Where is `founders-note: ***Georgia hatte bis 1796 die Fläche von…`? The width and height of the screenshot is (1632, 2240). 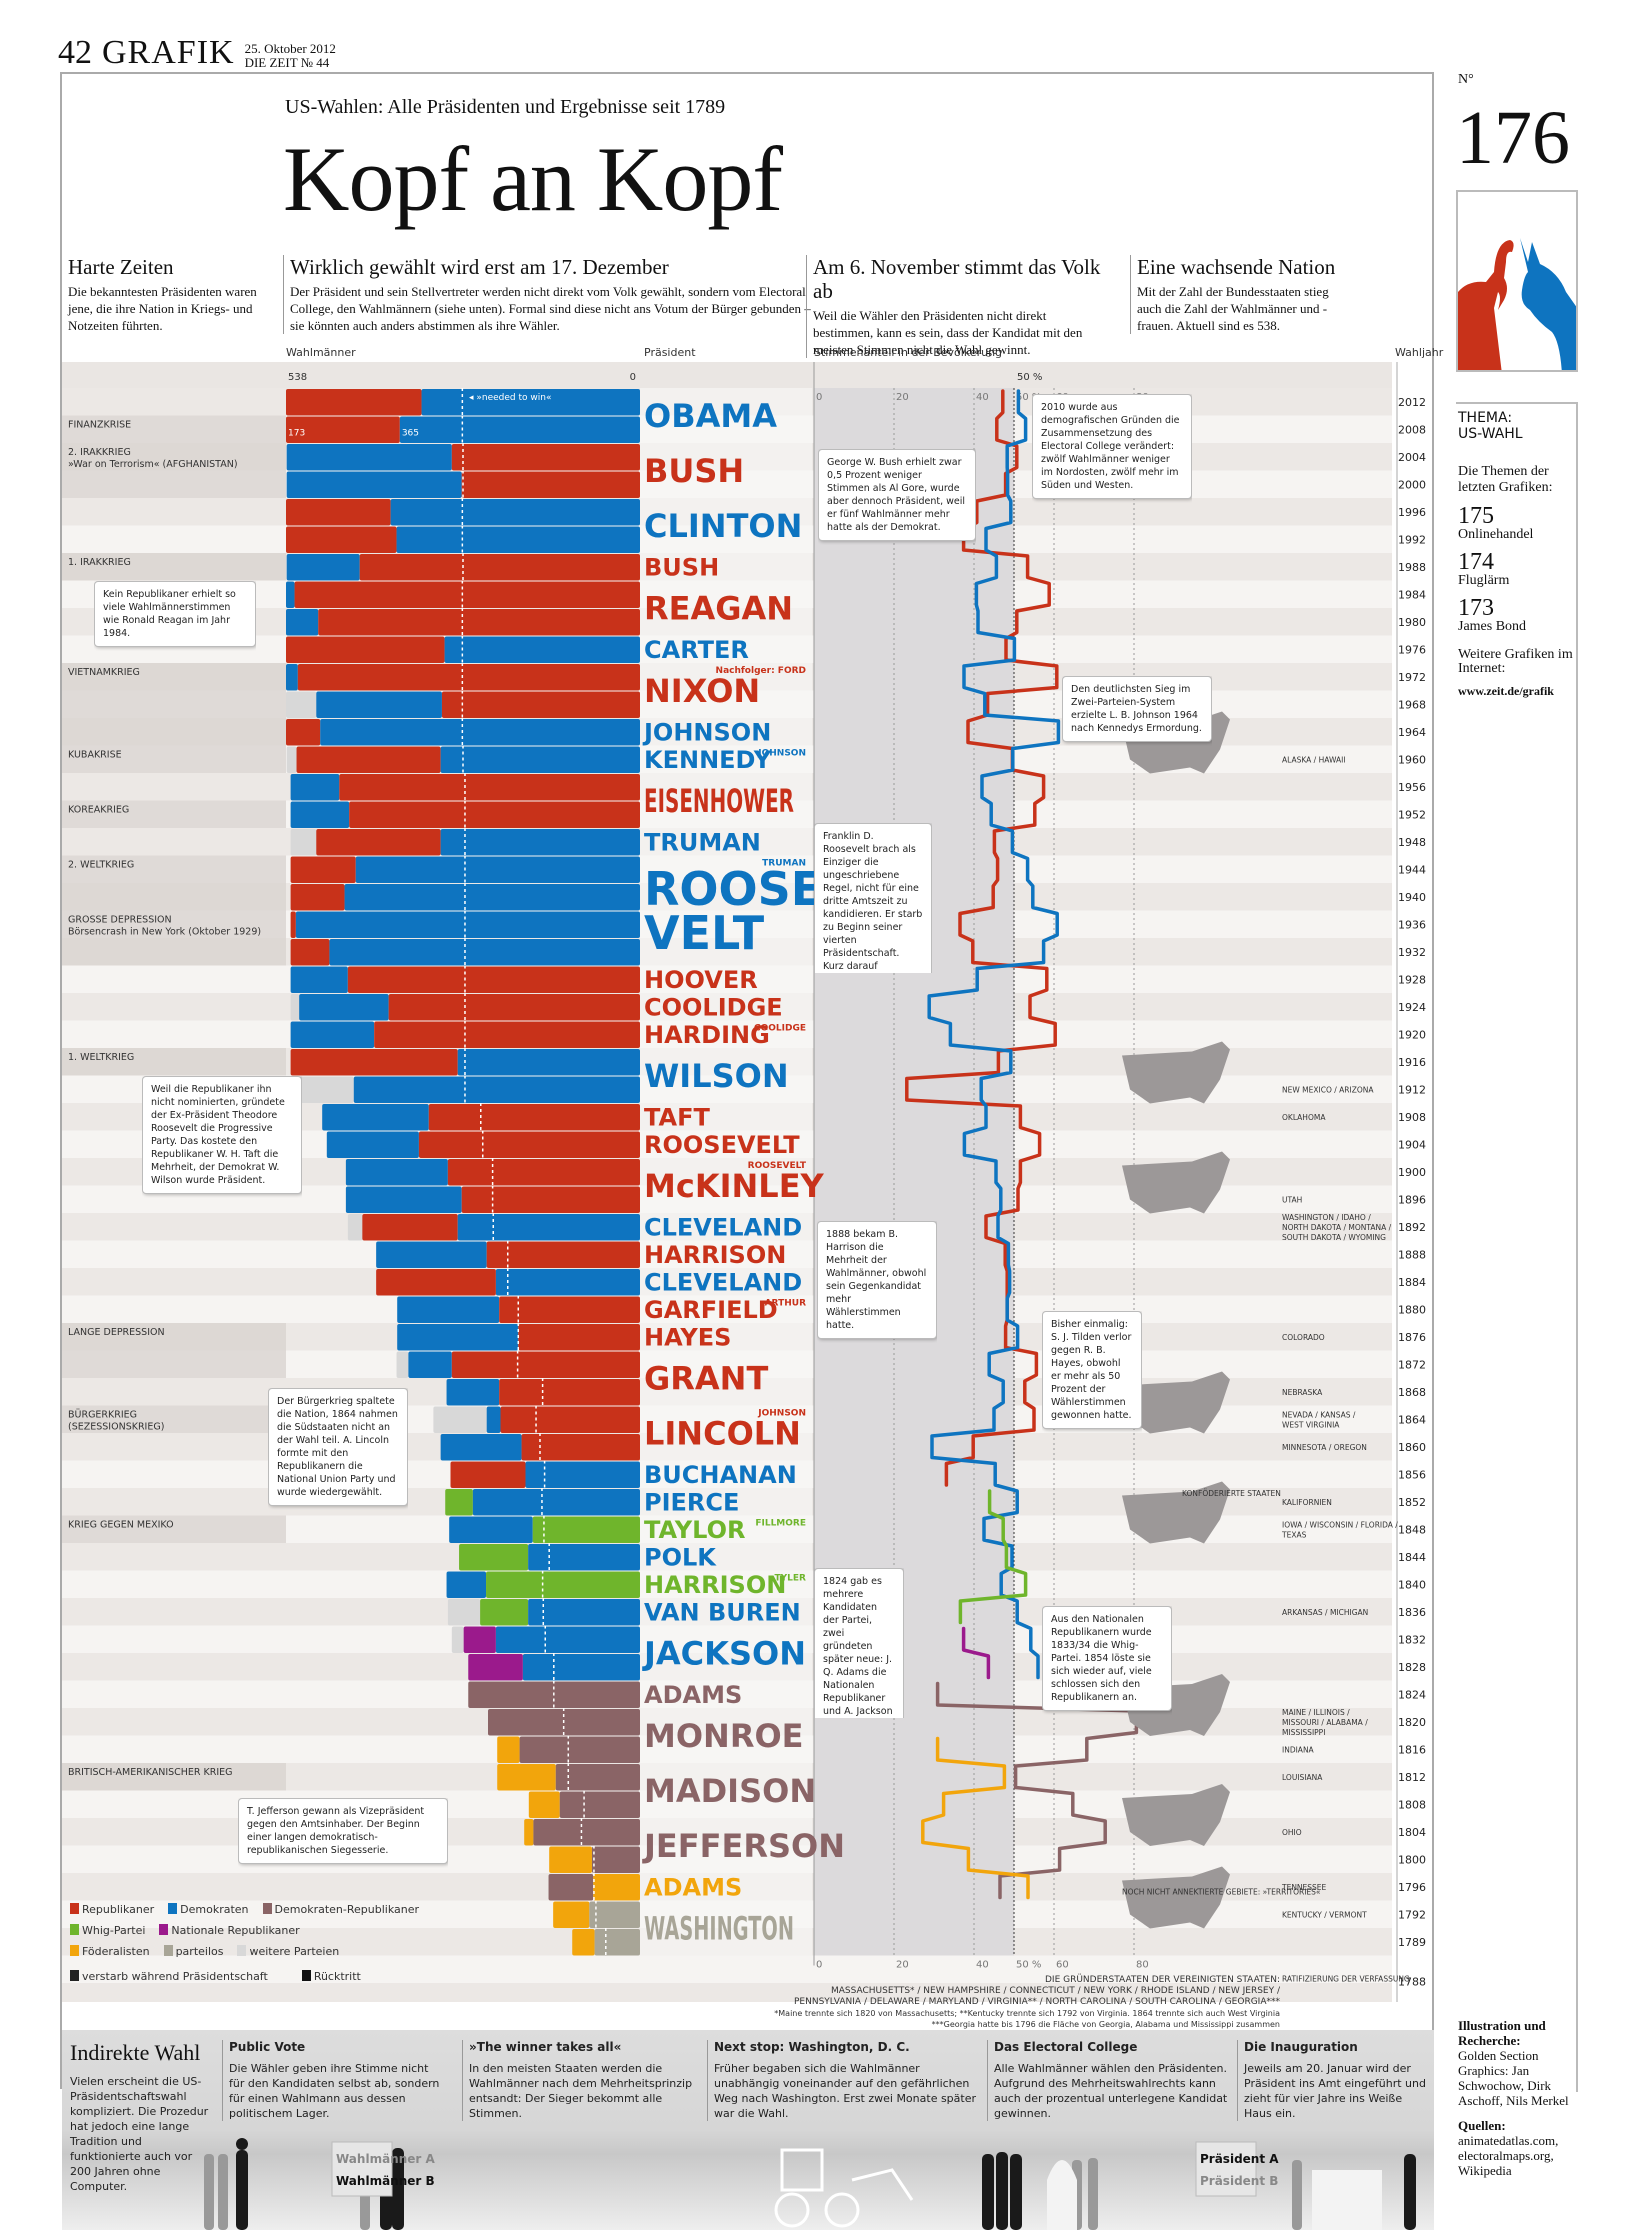
founders-note: ***Georgia hatte bis 1796 die Fläche von… is located at coordinates (1105, 2024).